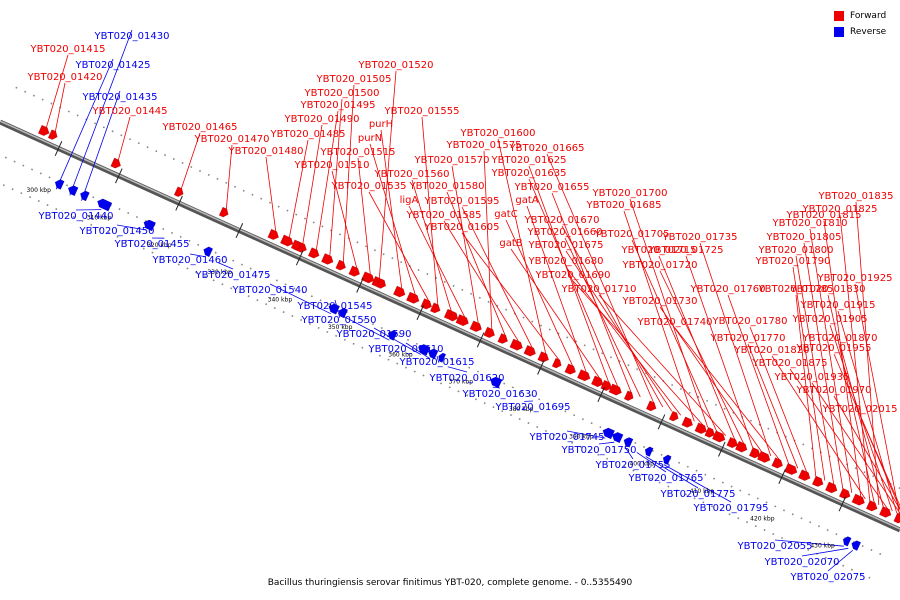 This screenshot has height=600, width=900. What do you see at coordinates (461, 382) in the screenshot?
I see `tick-label-7: 370 kbp` at bounding box center [461, 382].